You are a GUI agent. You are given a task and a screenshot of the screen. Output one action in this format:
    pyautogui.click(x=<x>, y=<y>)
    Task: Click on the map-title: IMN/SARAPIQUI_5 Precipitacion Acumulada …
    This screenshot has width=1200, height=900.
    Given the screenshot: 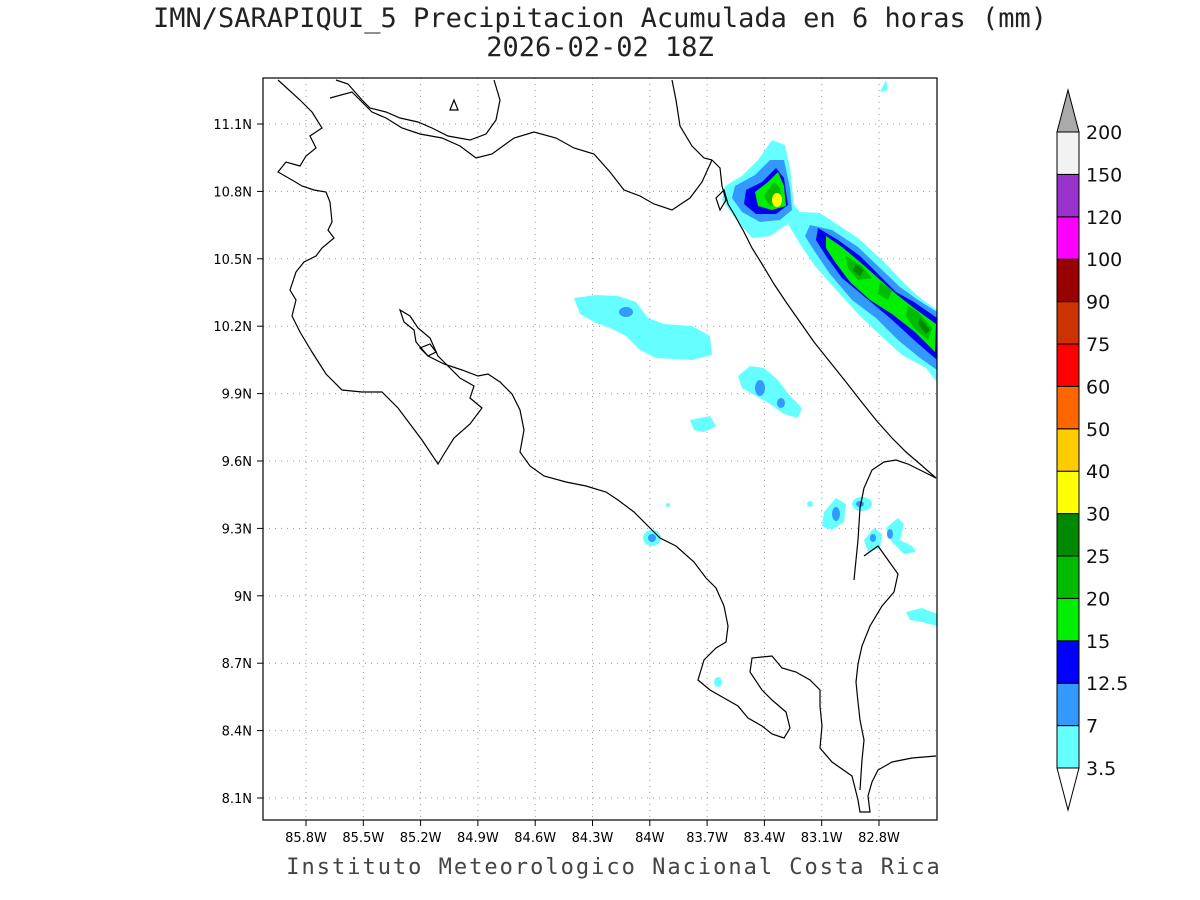 What is the action you would take?
    pyautogui.click(x=600, y=18)
    